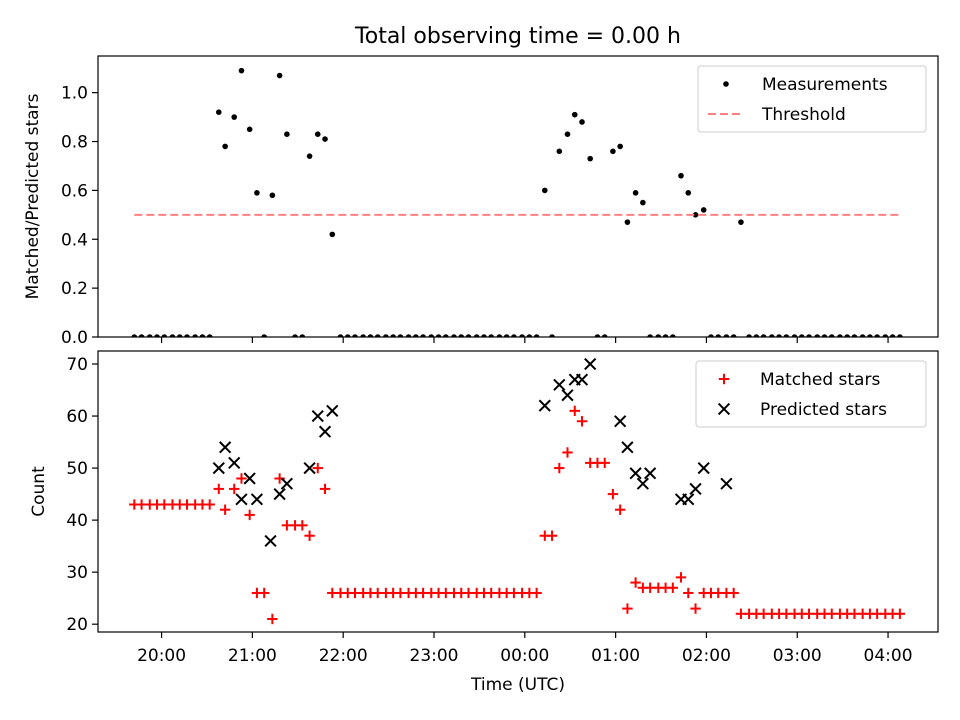  I want to click on x-tick-label: 04:00, so click(888, 656).